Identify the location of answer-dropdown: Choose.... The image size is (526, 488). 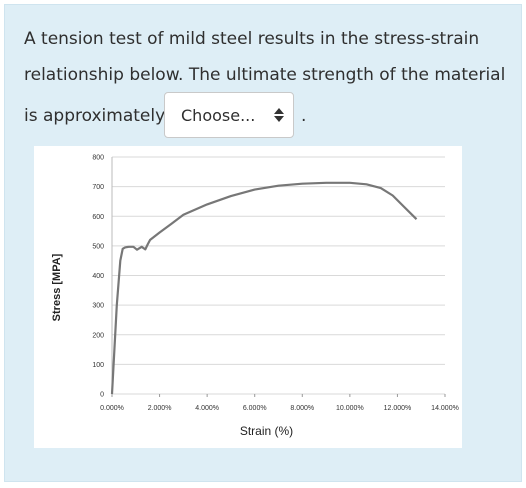
(229, 115).